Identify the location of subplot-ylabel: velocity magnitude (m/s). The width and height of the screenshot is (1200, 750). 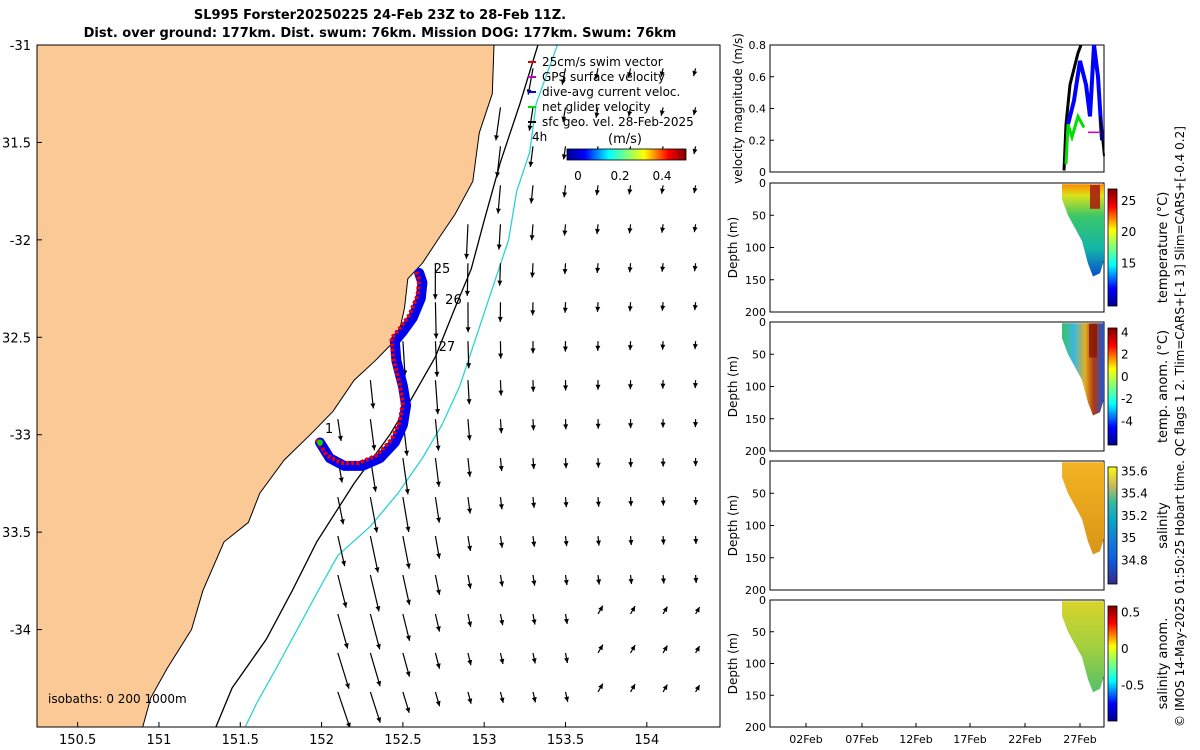
(738, 108).